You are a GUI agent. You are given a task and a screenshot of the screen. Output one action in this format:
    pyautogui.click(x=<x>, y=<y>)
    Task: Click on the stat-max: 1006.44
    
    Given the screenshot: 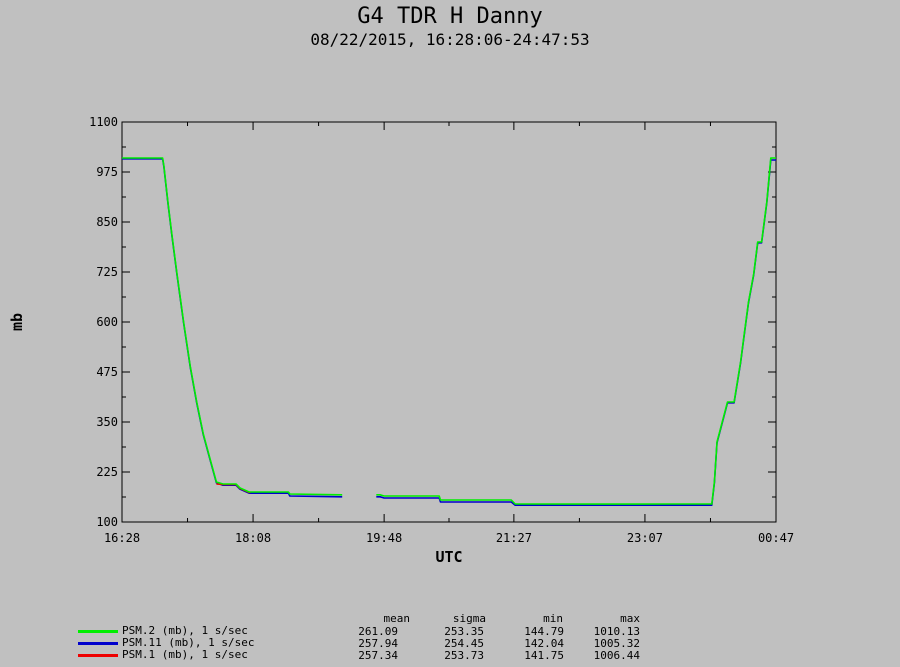 What is the action you would take?
    pyautogui.click(x=616, y=655)
    